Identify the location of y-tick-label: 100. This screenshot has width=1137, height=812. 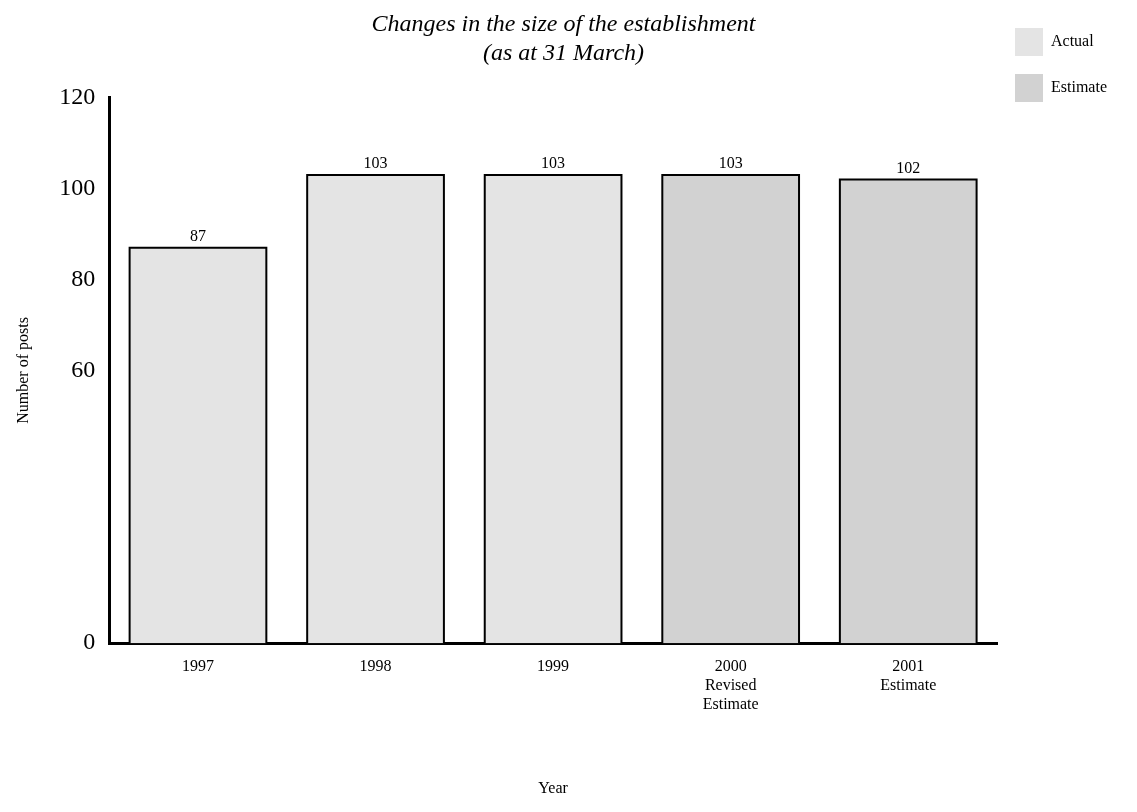
(77, 186).